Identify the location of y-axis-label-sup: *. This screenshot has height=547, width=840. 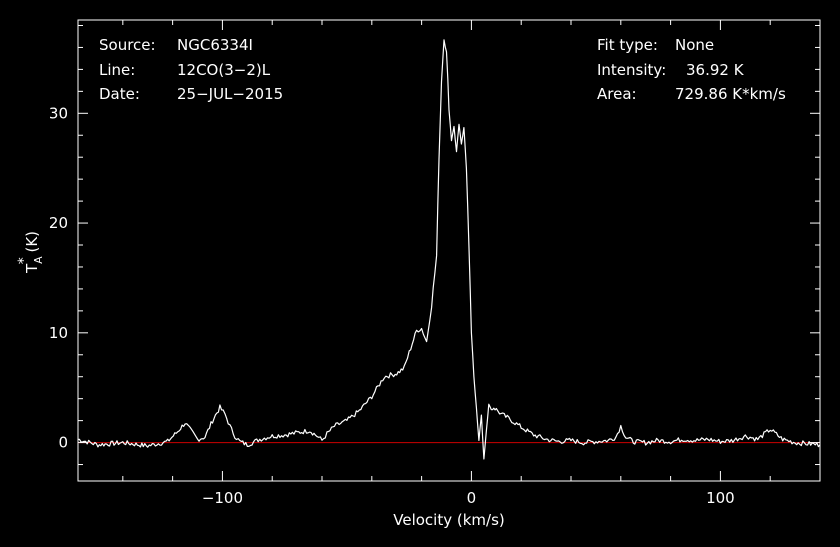
(24, 260).